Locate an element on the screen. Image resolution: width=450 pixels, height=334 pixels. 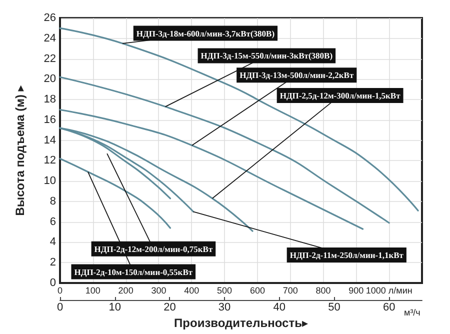
y-tick-label: 12 is located at coordinates (50, 160).